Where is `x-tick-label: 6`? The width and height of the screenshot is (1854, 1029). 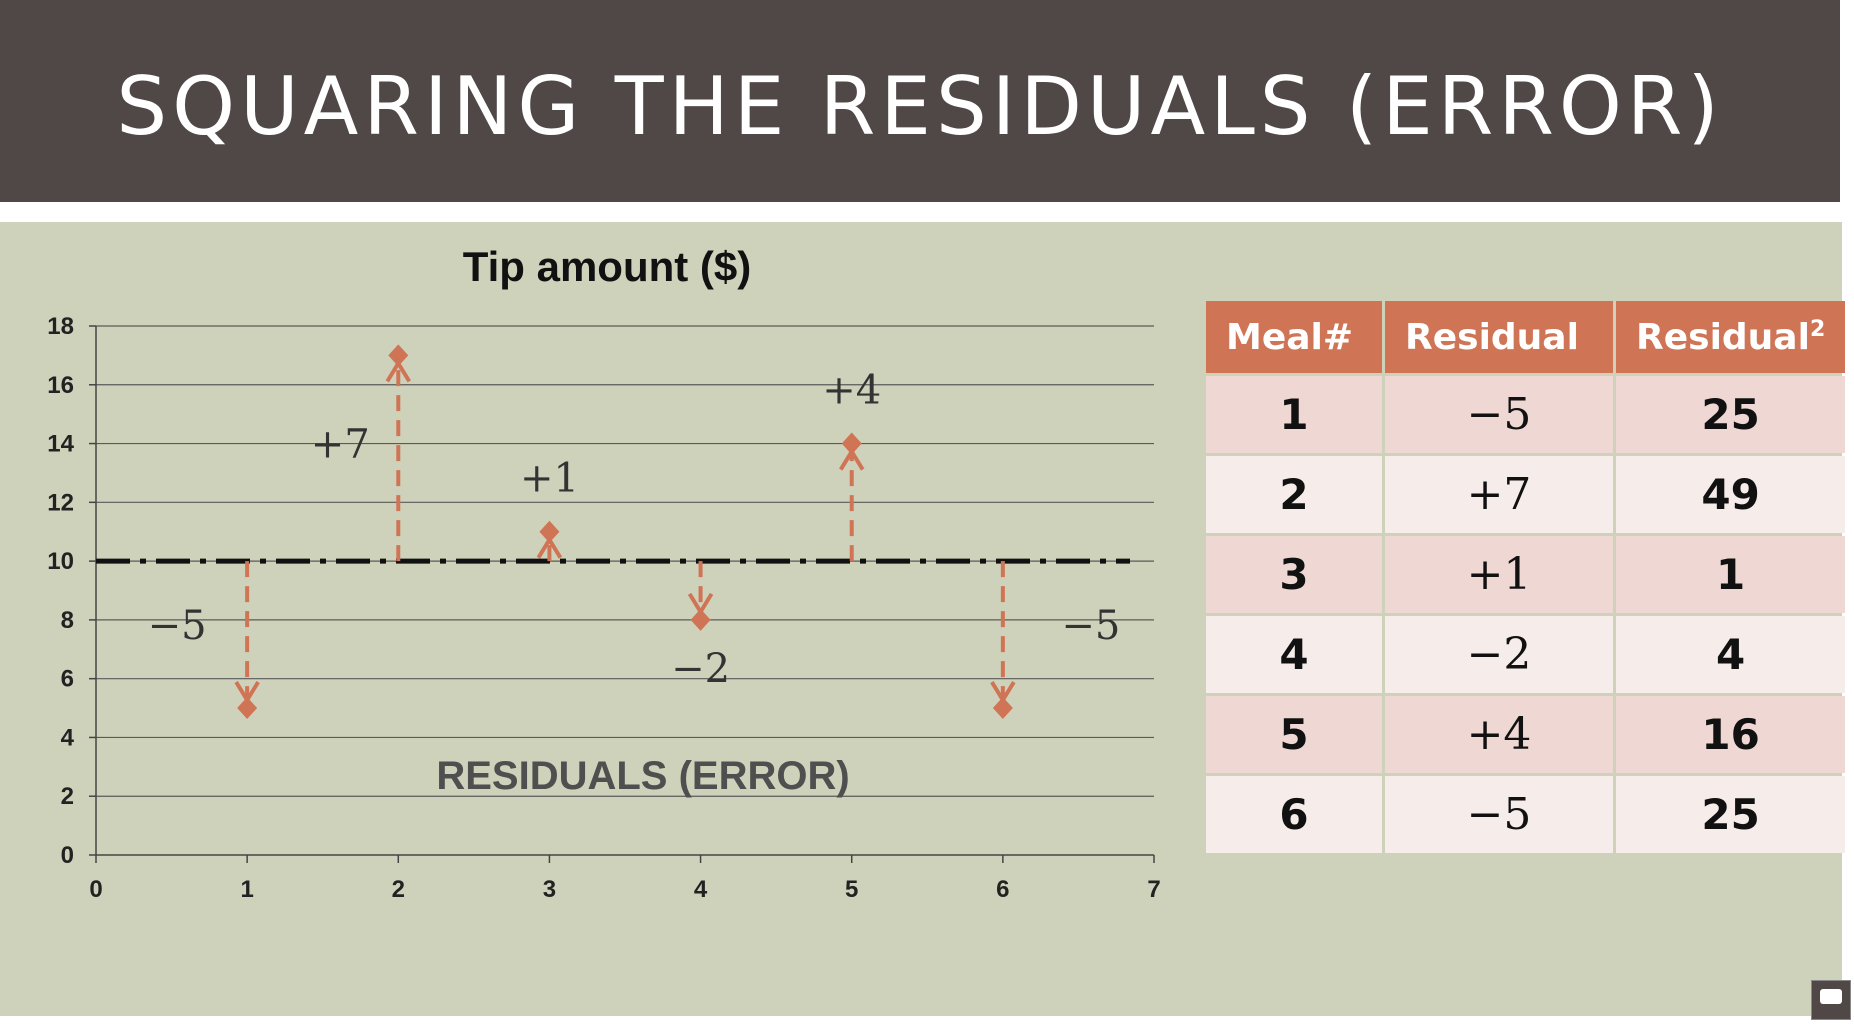
x-tick-label: 6 is located at coordinates (1002, 889).